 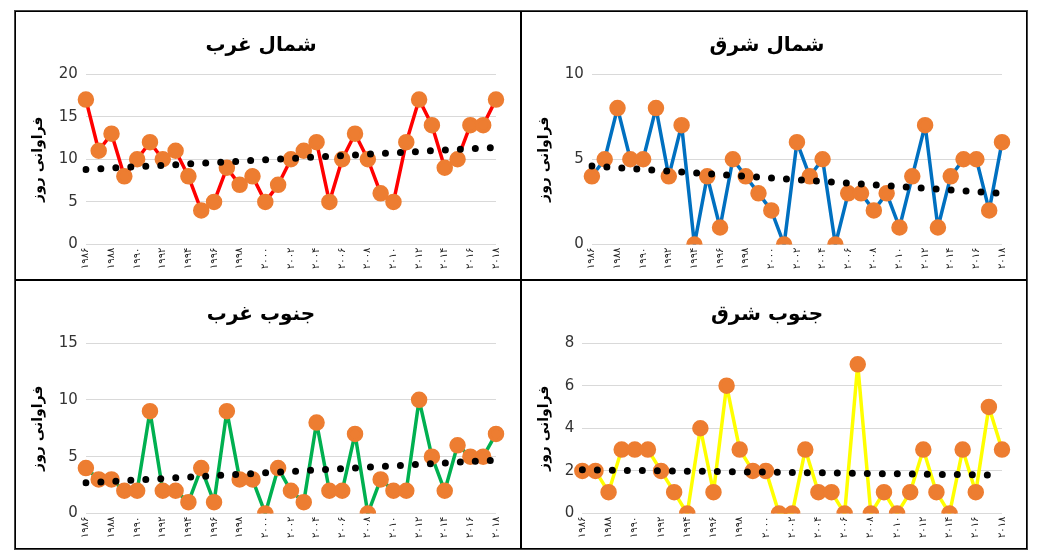 What do you see at coordinates (767, 44) in the screenshot?
I see `chart-title: شمال شرق` at bounding box center [767, 44].